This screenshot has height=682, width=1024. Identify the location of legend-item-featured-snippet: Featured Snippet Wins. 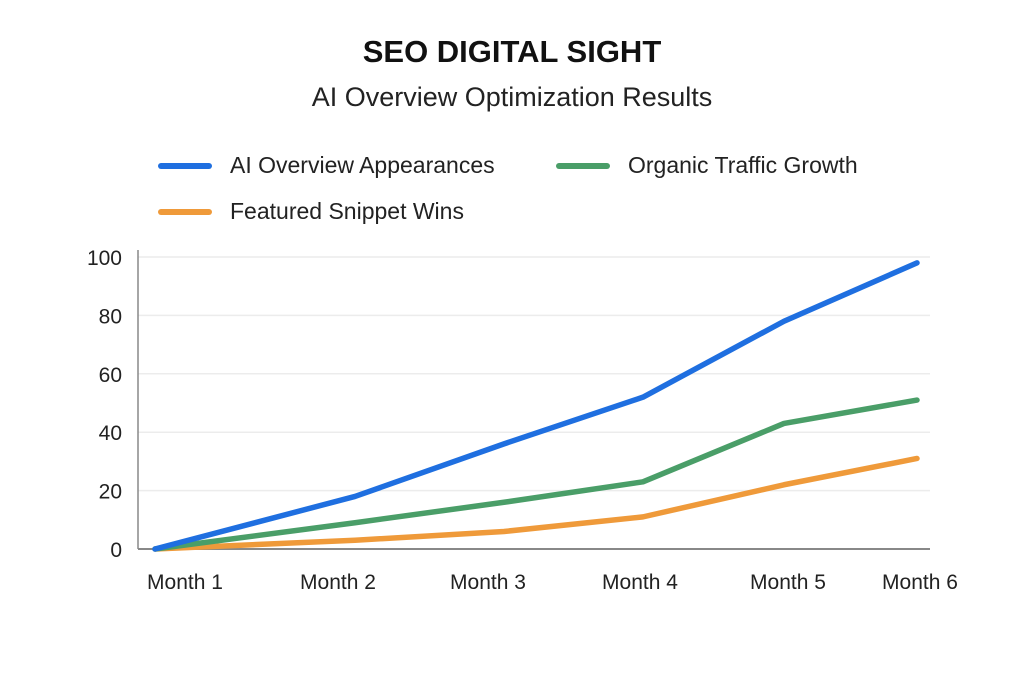
(311, 211).